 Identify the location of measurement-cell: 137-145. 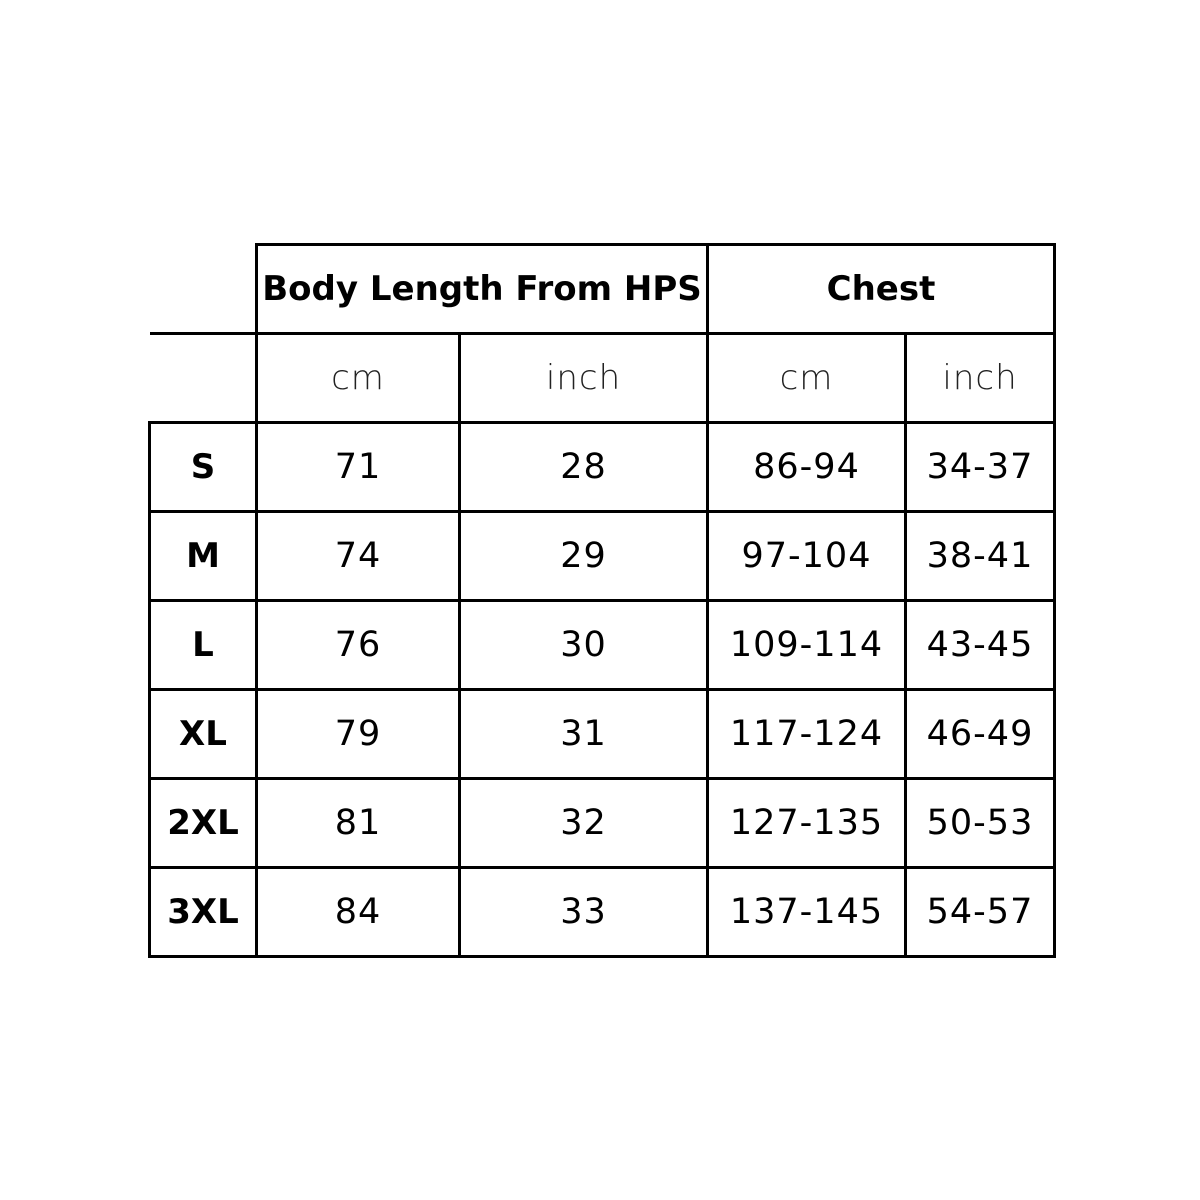
(806, 912).